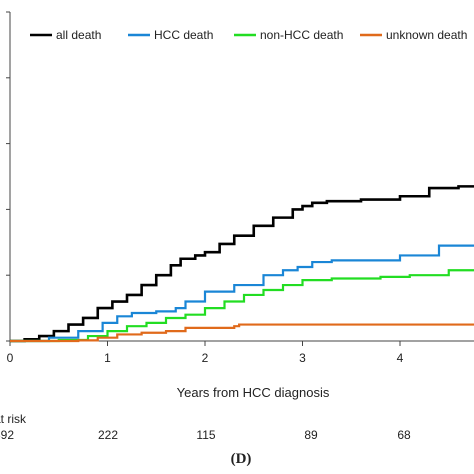 The image size is (474, 474). What do you see at coordinates (426, 35) in the screenshot?
I see `legend-entry-3: unknown death` at bounding box center [426, 35].